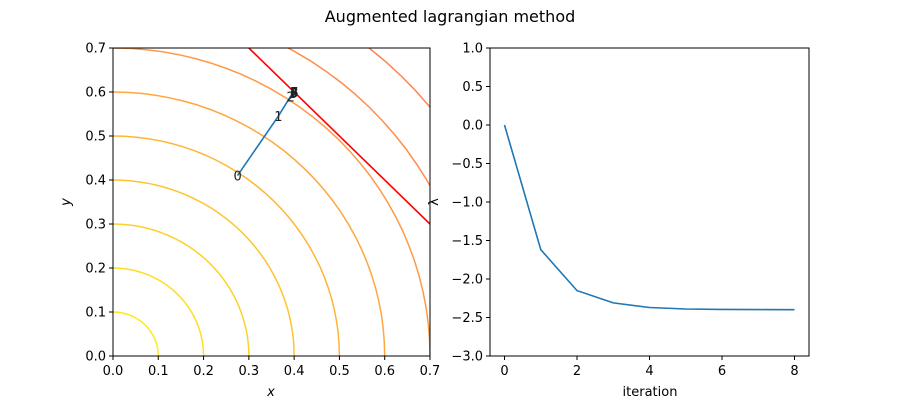 The height and width of the screenshot is (400, 900). I want to click on y-tick-label: −1.5, so click(467, 241).